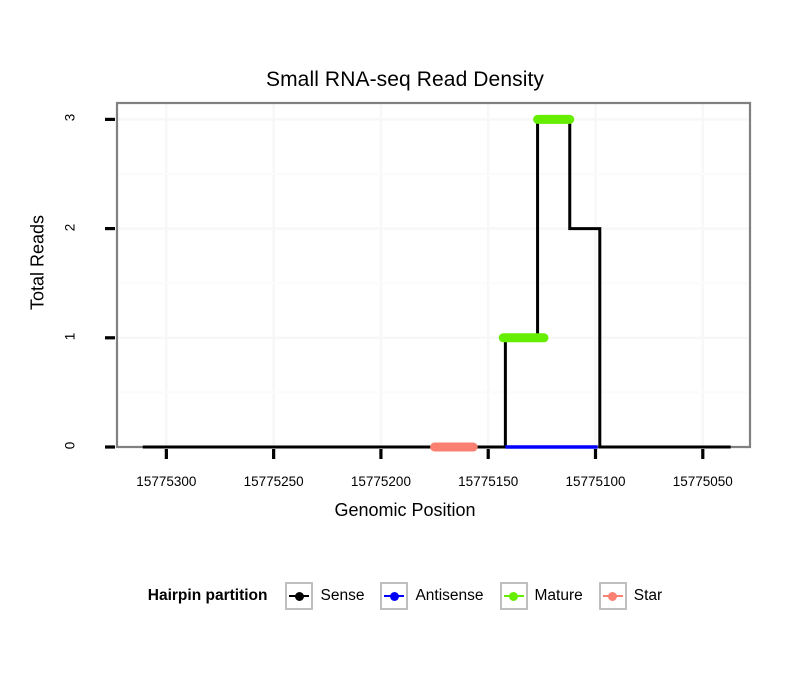 The image size is (810, 690). What do you see at coordinates (488, 481) in the screenshot?
I see `x-tick-label: 15775150` at bounding box center [488, 481].